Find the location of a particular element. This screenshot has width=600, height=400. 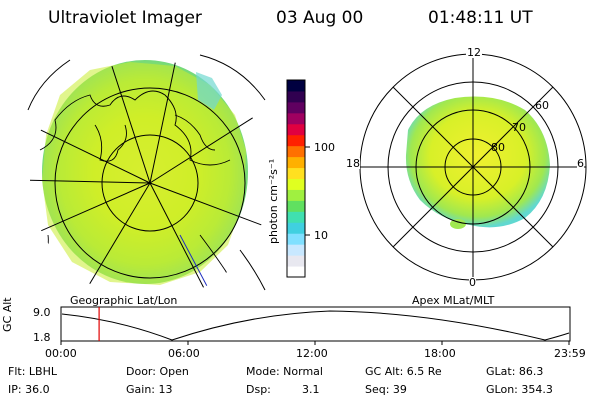

left-map-caption: Geographic Lat/Lon is located at coordinates (124, 300).